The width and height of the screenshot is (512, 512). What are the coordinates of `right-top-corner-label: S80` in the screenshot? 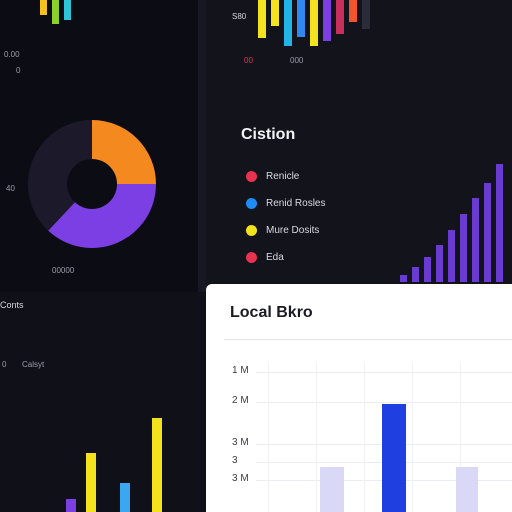 It's located at (239, 16).